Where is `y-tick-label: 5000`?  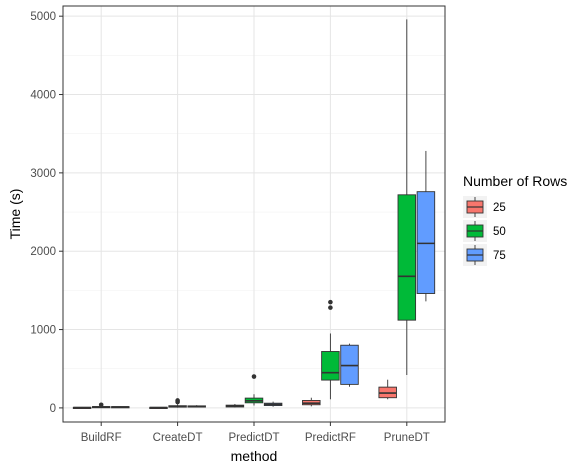
y-tick-label: 5000 is located at coordinates (43, 17).